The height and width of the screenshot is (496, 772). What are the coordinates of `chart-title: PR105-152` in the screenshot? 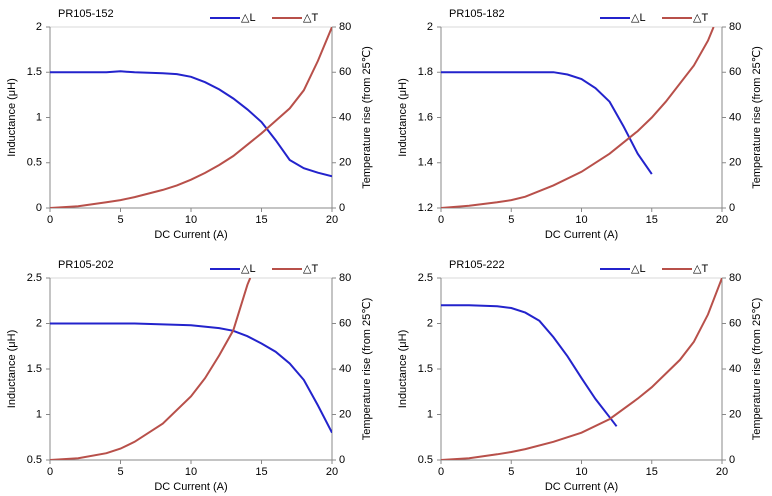 It's located at (86, 14).